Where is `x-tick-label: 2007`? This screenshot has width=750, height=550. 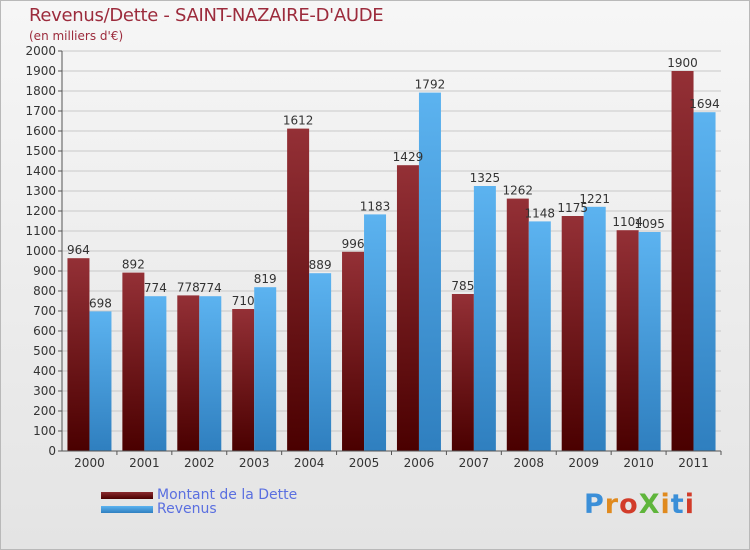
x-tick-label: 2007 is located at coordinates (474, 463).